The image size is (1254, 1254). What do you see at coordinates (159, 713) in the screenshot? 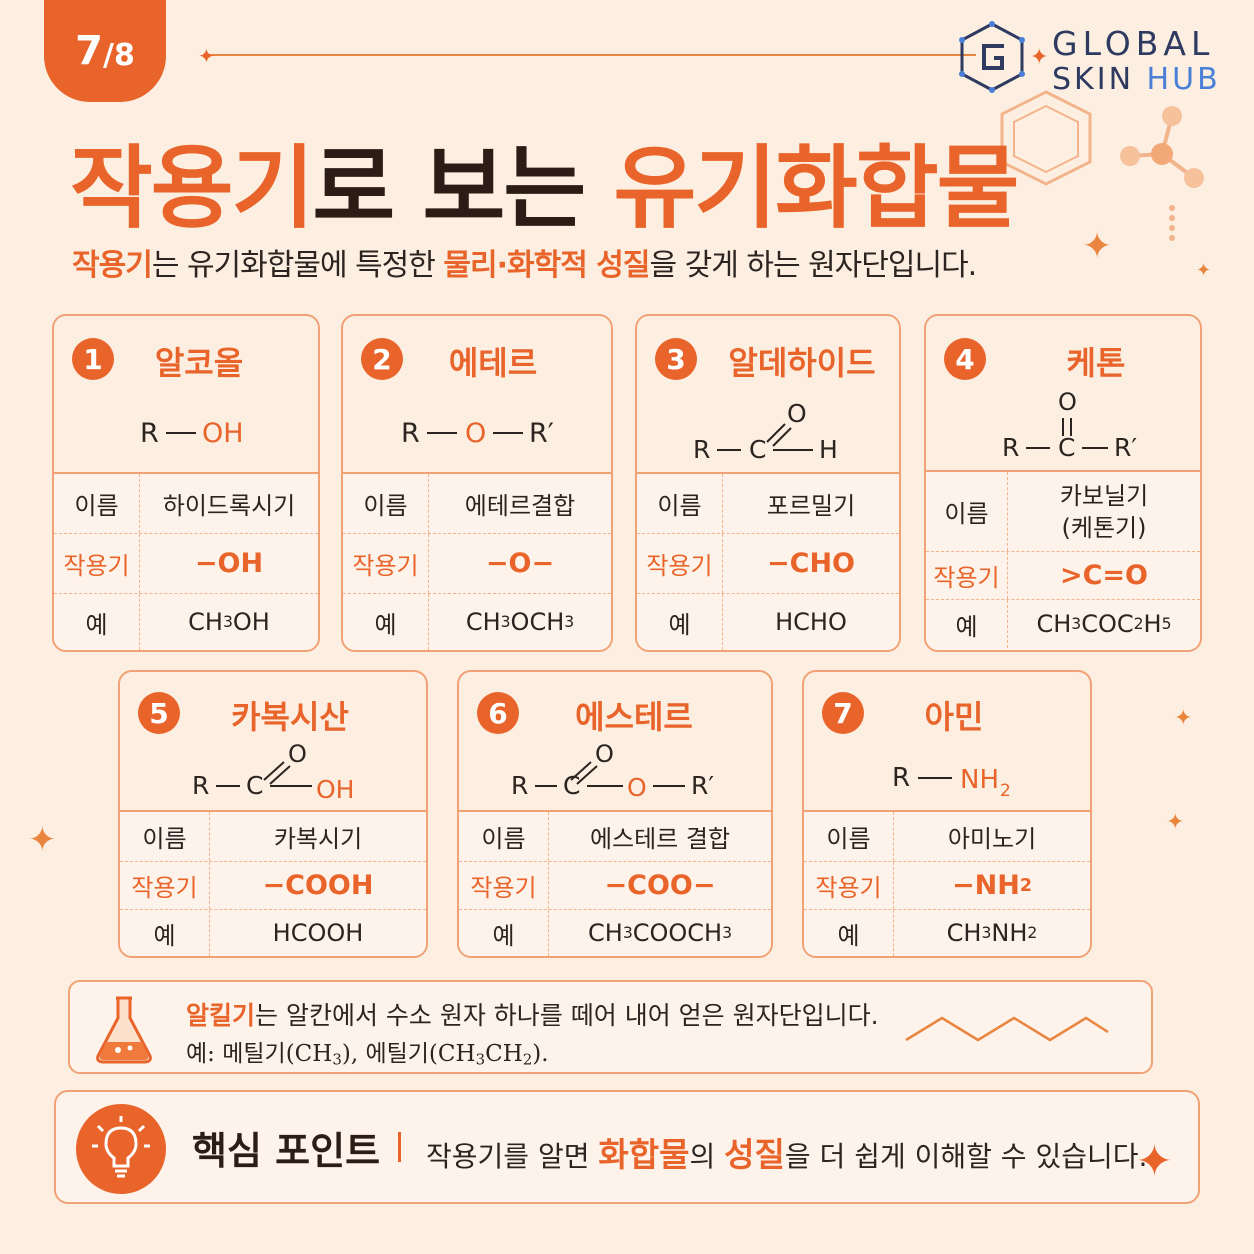
I see `card-number: 5` at bounding box center [159, 713].